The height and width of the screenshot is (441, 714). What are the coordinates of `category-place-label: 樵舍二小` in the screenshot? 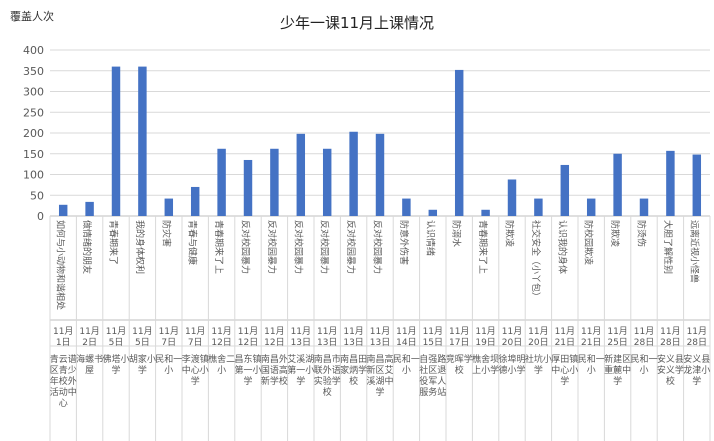 It's located at (221, 364).